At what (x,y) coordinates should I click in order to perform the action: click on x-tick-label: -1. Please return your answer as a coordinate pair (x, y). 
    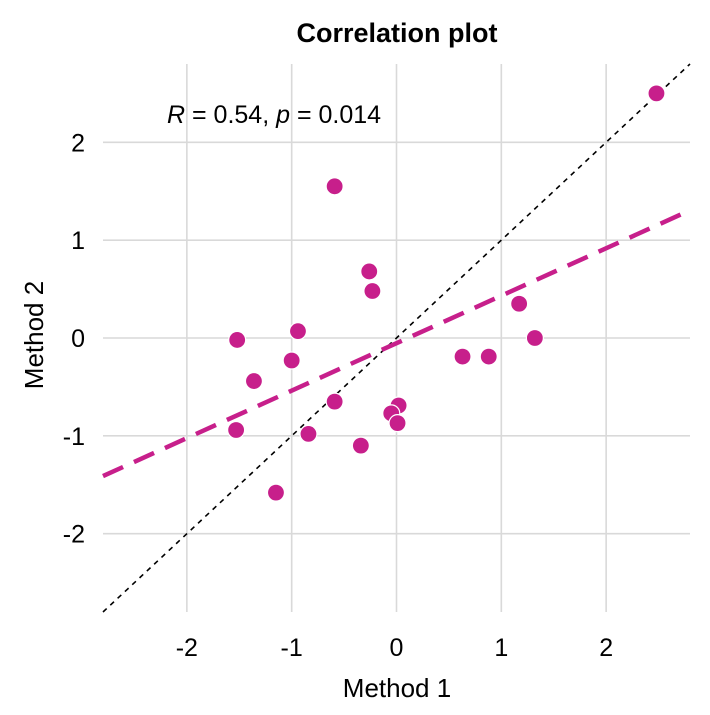
    Looking at the image, I should click on (292, 648).